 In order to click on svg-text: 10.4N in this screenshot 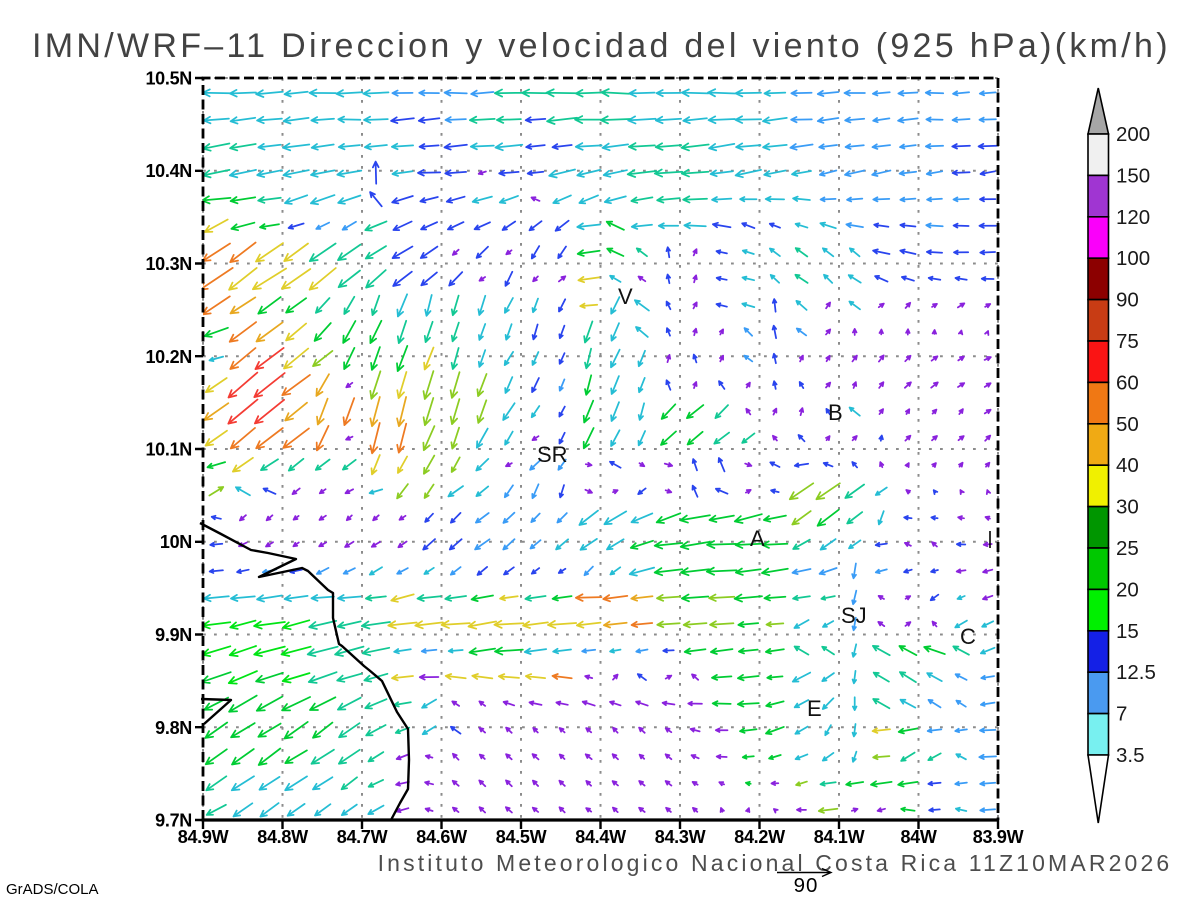, I will do `click(168, 171)`.